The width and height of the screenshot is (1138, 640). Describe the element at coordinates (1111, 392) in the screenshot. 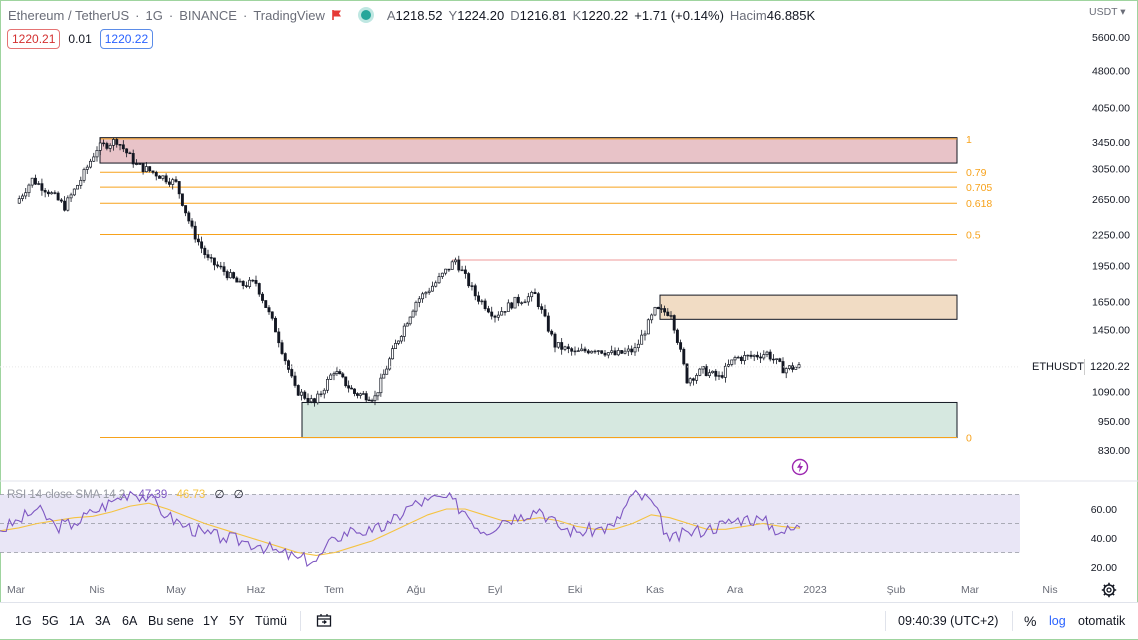

I see `price-tick-label: 1090.00` at that location.